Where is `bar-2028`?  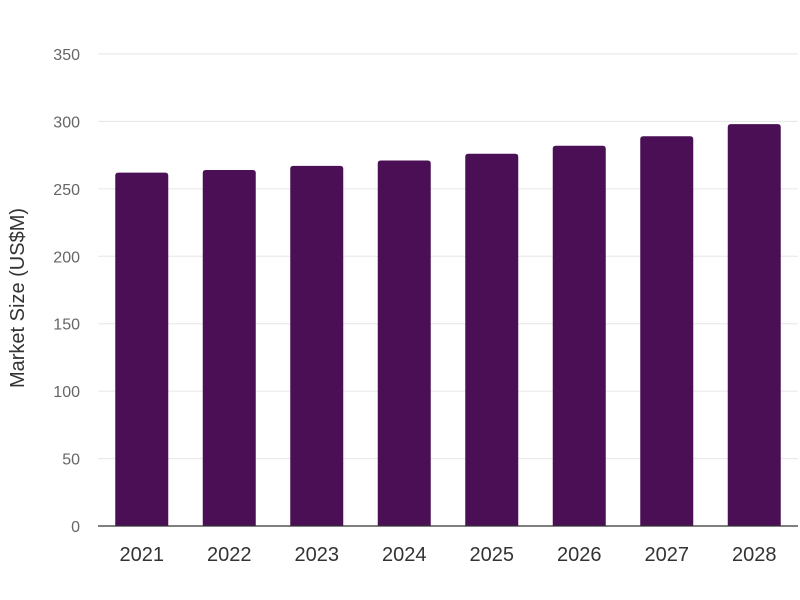 bar-2028 is located at coordinates (754, 325).